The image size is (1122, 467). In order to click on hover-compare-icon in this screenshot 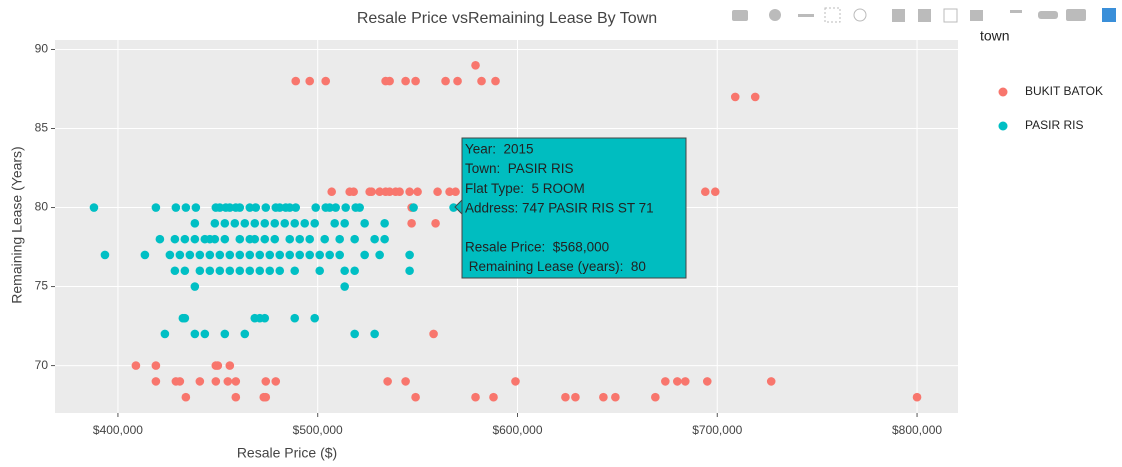, I will do `click(1076, 15)`.